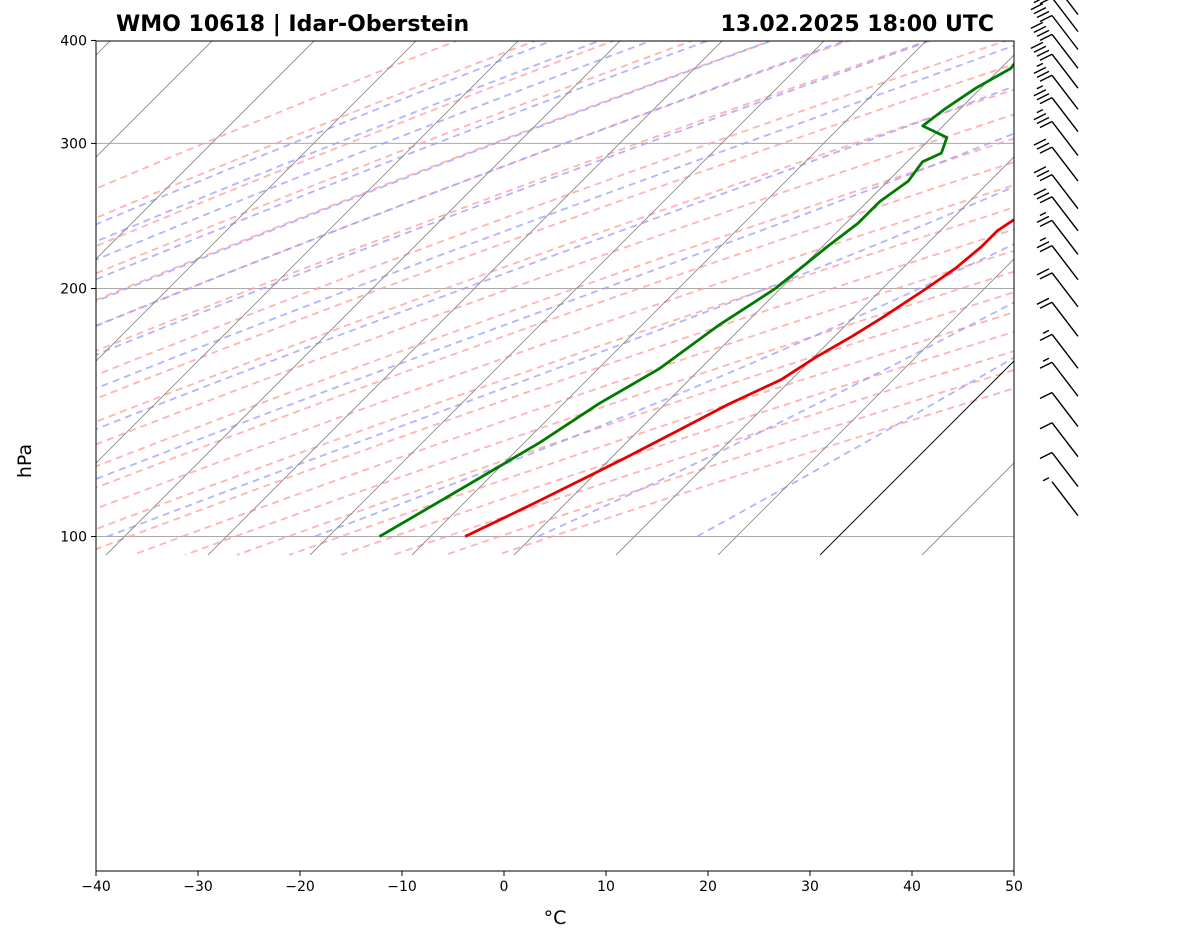 The height and width of the screenshot is (941, 1181). What do you see at coordinates (1014, 887) in the screenshot?
I see `x-tick-label: 50` at bounding box center [1014, 887].